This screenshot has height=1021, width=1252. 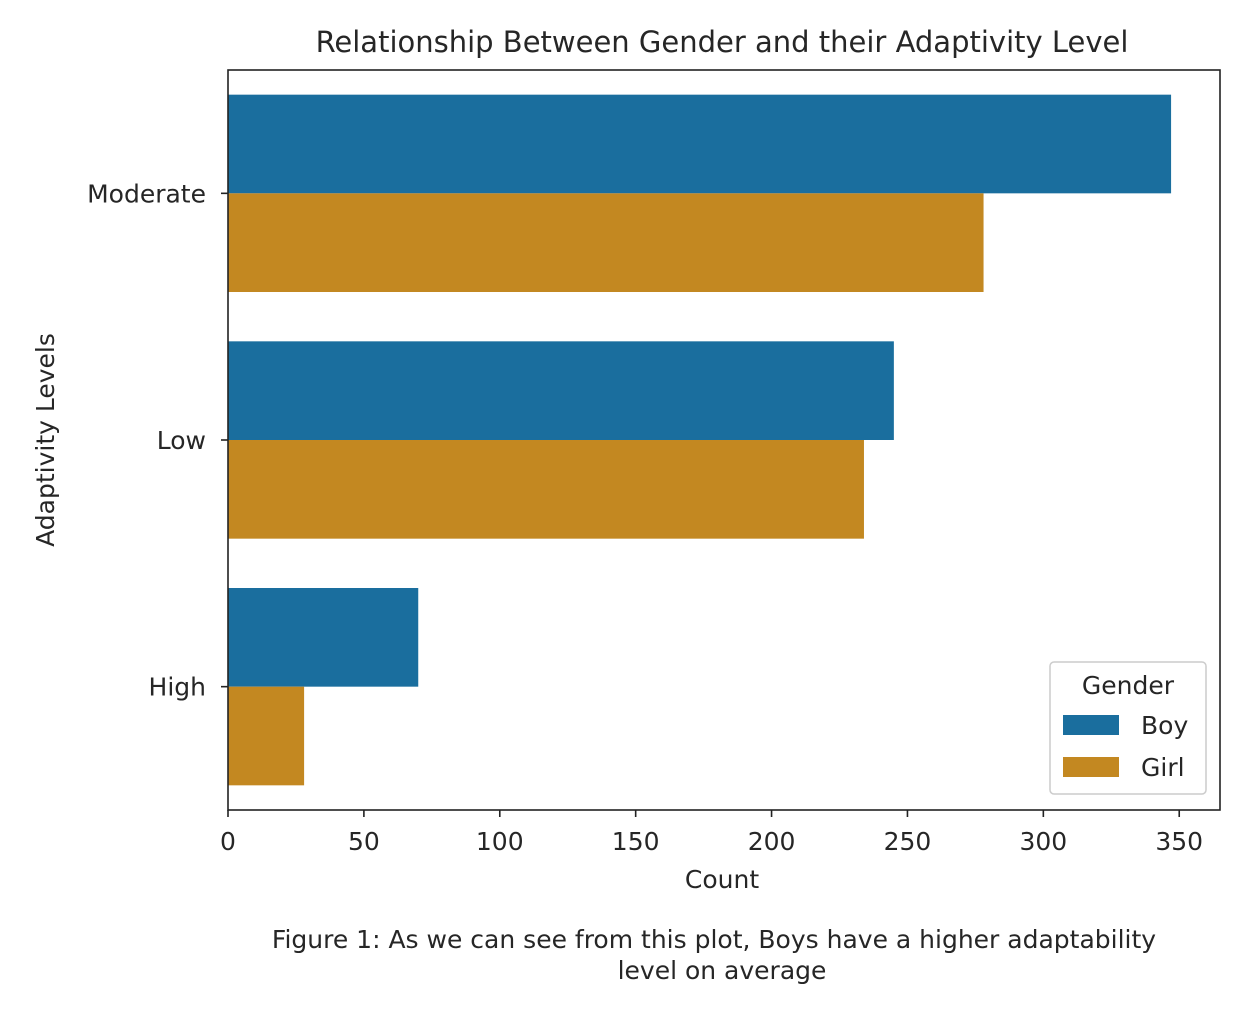 I want to click on bar-high-girl, so click(x=266, y=736).